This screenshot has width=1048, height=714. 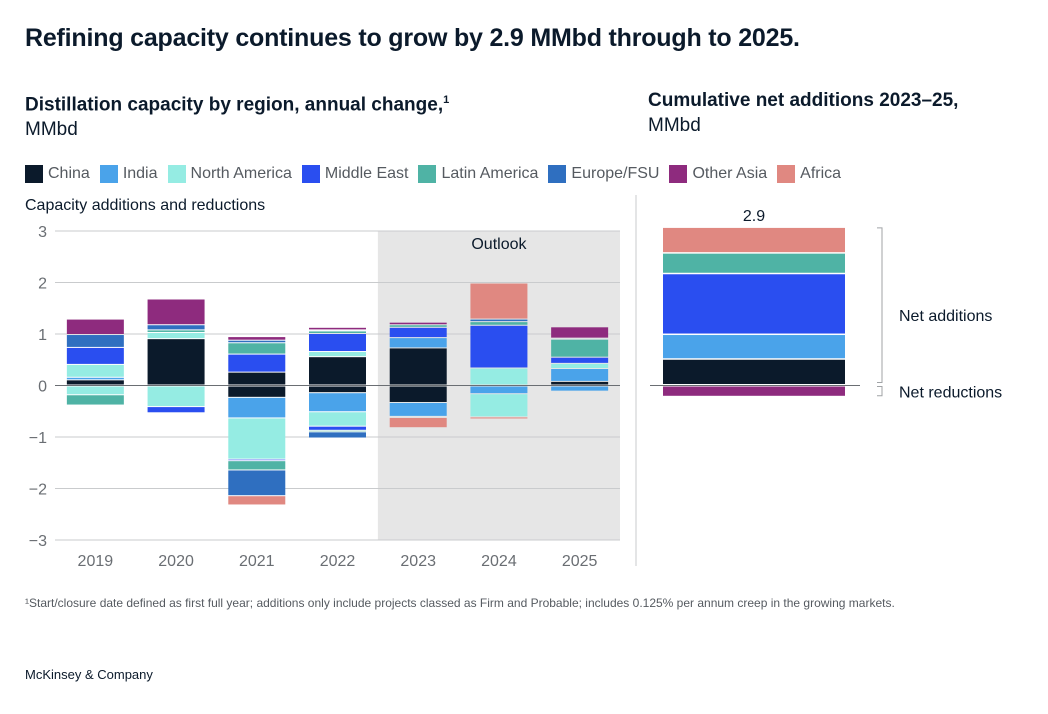 I want to click on x-tick-label: 2023, so click(x=418, y=561).